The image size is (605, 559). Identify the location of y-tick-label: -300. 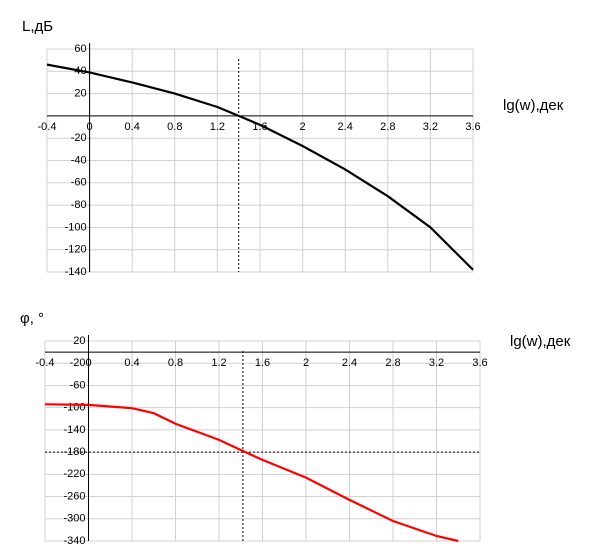
(74, 519).